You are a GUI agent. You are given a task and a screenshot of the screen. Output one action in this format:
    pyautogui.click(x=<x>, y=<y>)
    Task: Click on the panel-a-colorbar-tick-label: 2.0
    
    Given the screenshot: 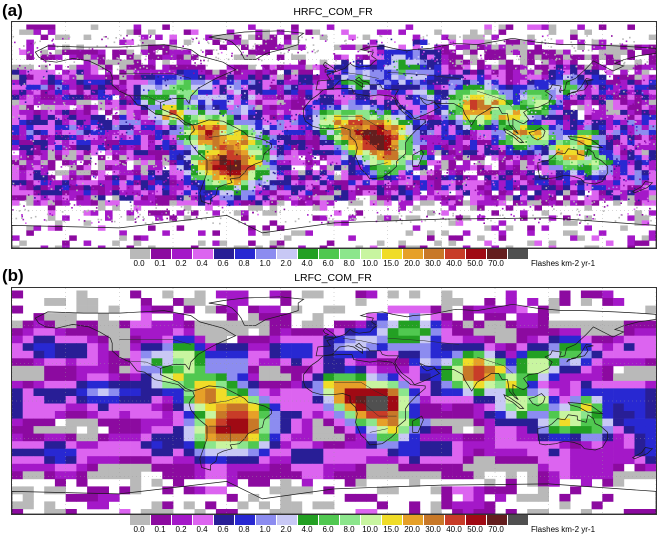 What is the action you would take?
    pyautogui.click(x=286, y=263)
    